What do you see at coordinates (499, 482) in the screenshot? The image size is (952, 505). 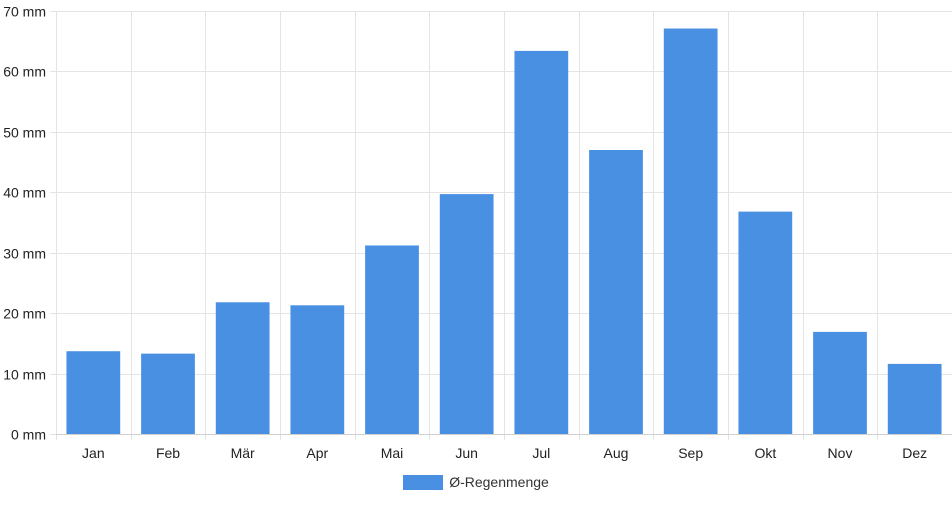 I see `legend-label: Ø-Regenmenge` at bounding box center [499, 482].